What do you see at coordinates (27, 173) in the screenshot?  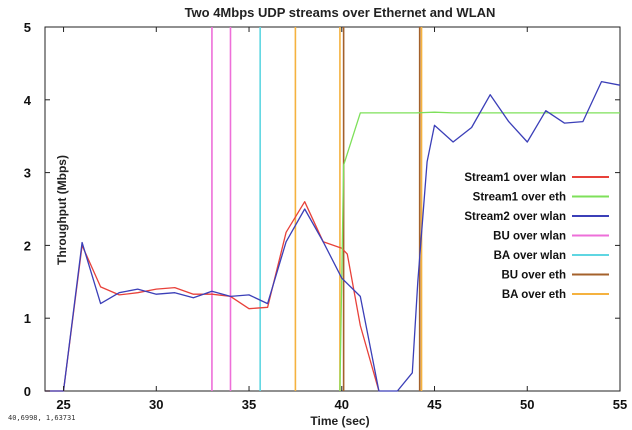 I see `y-tick-label: 3` at bounding box center [27, 173].